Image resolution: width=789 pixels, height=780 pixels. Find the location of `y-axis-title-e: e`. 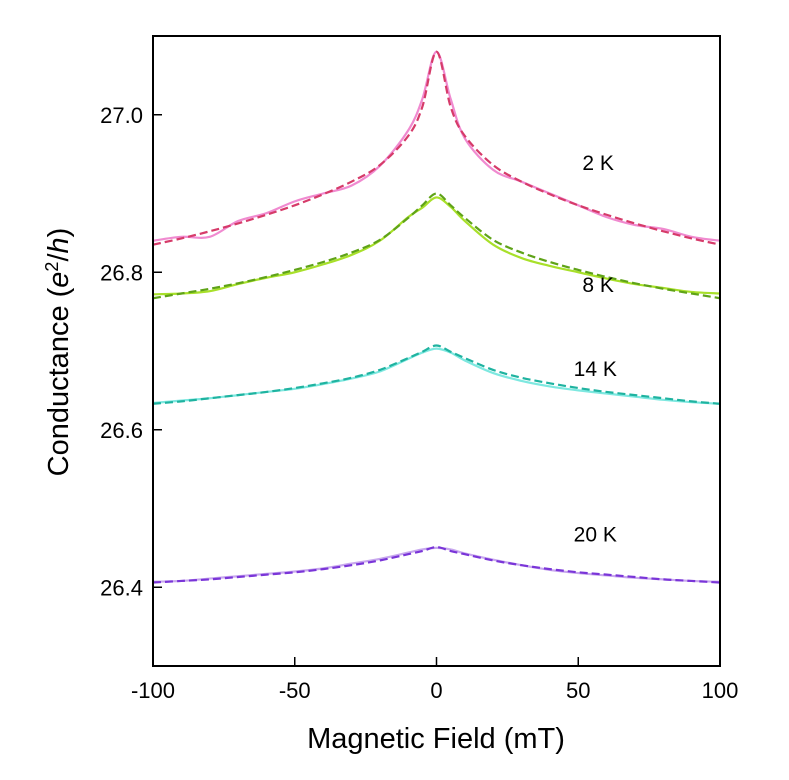

y-axis-title-e: e is located at coordinates (59, 280).